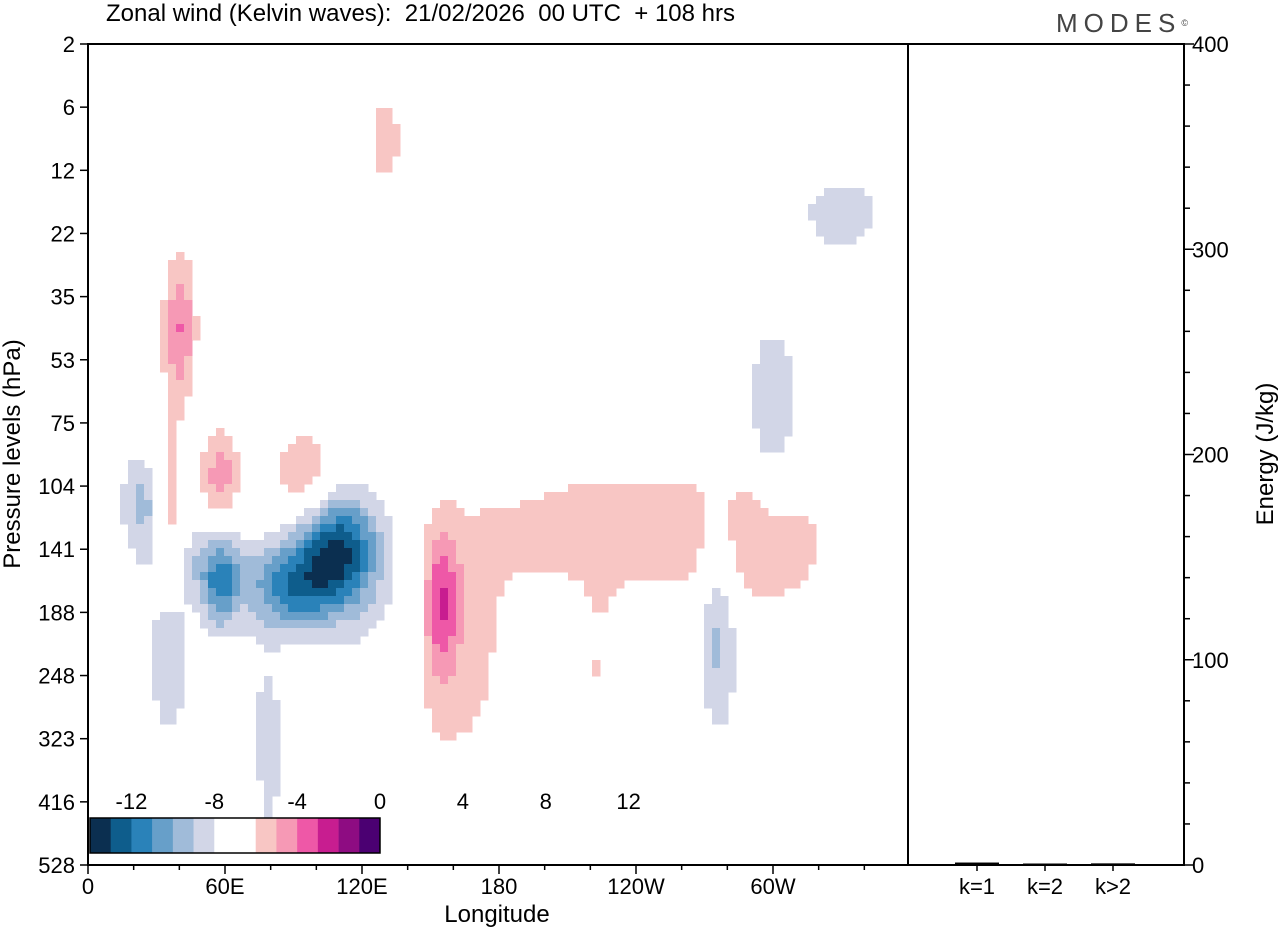 This screenshot has height=930, width=1280. I want to click on legend-swatch, so click(183, 835).